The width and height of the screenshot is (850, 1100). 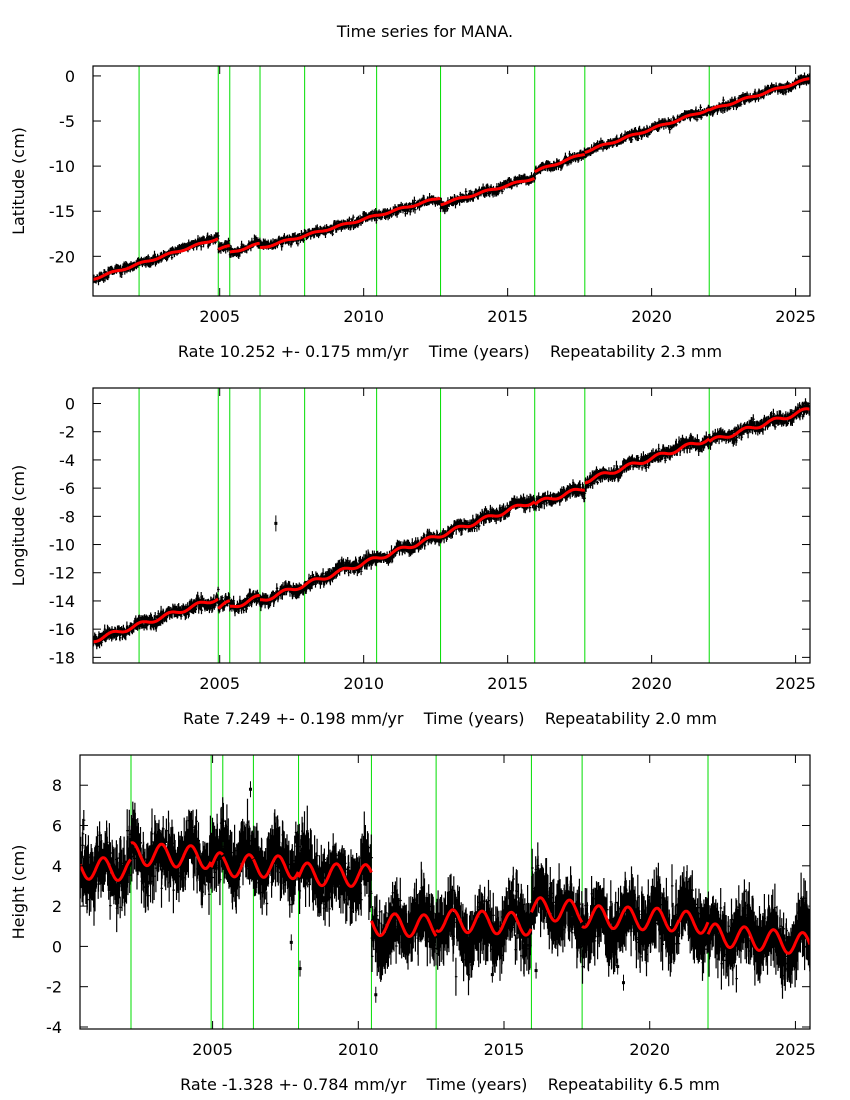 I want to click on y-tick-label: 6, so click(x=57, y=826).